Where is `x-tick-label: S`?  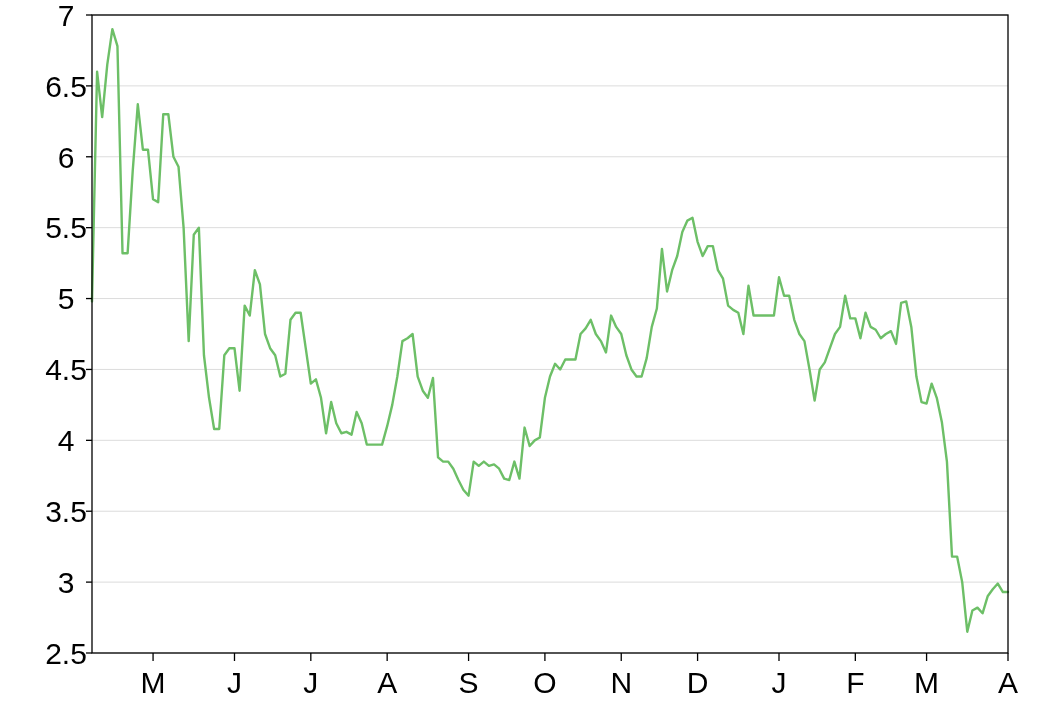 x-tick-label: S is located at coordinates (468, 682).